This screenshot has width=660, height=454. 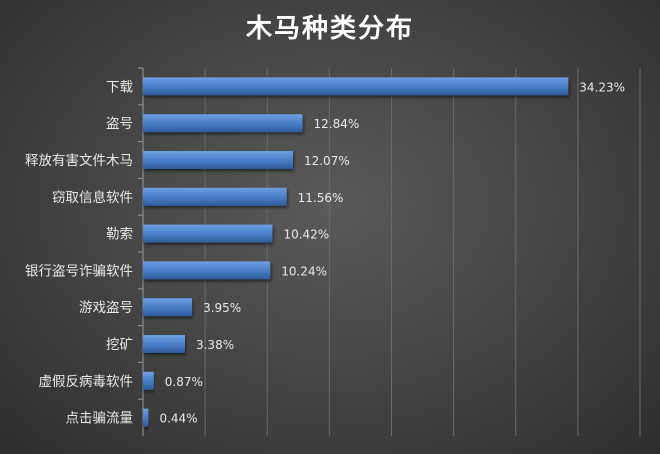 What do you see at coordinates (327, 161) in the screenshot?
I see `data-label: 12.07%` at bounding box center [327, 161].